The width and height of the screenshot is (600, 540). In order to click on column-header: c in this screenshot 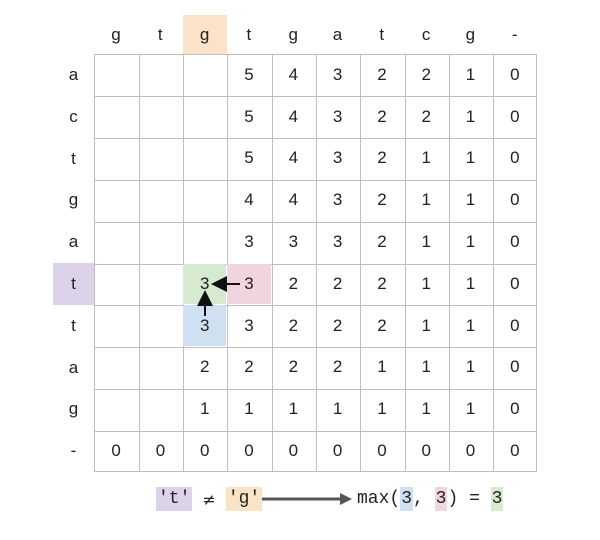, I will do `click(426, 34)`.